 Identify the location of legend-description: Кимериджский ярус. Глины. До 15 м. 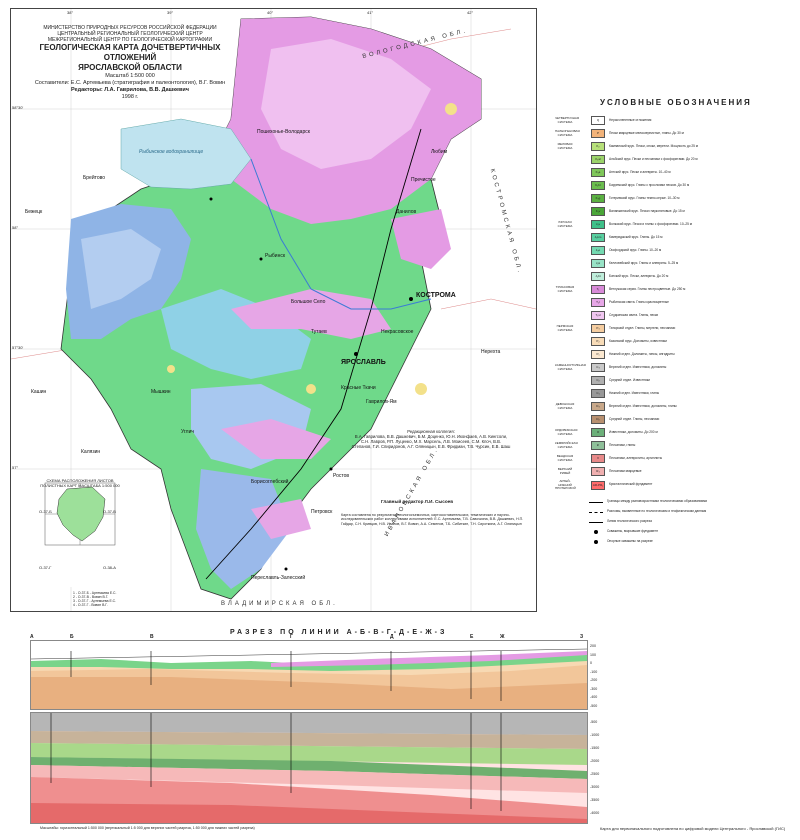
(636, 236).